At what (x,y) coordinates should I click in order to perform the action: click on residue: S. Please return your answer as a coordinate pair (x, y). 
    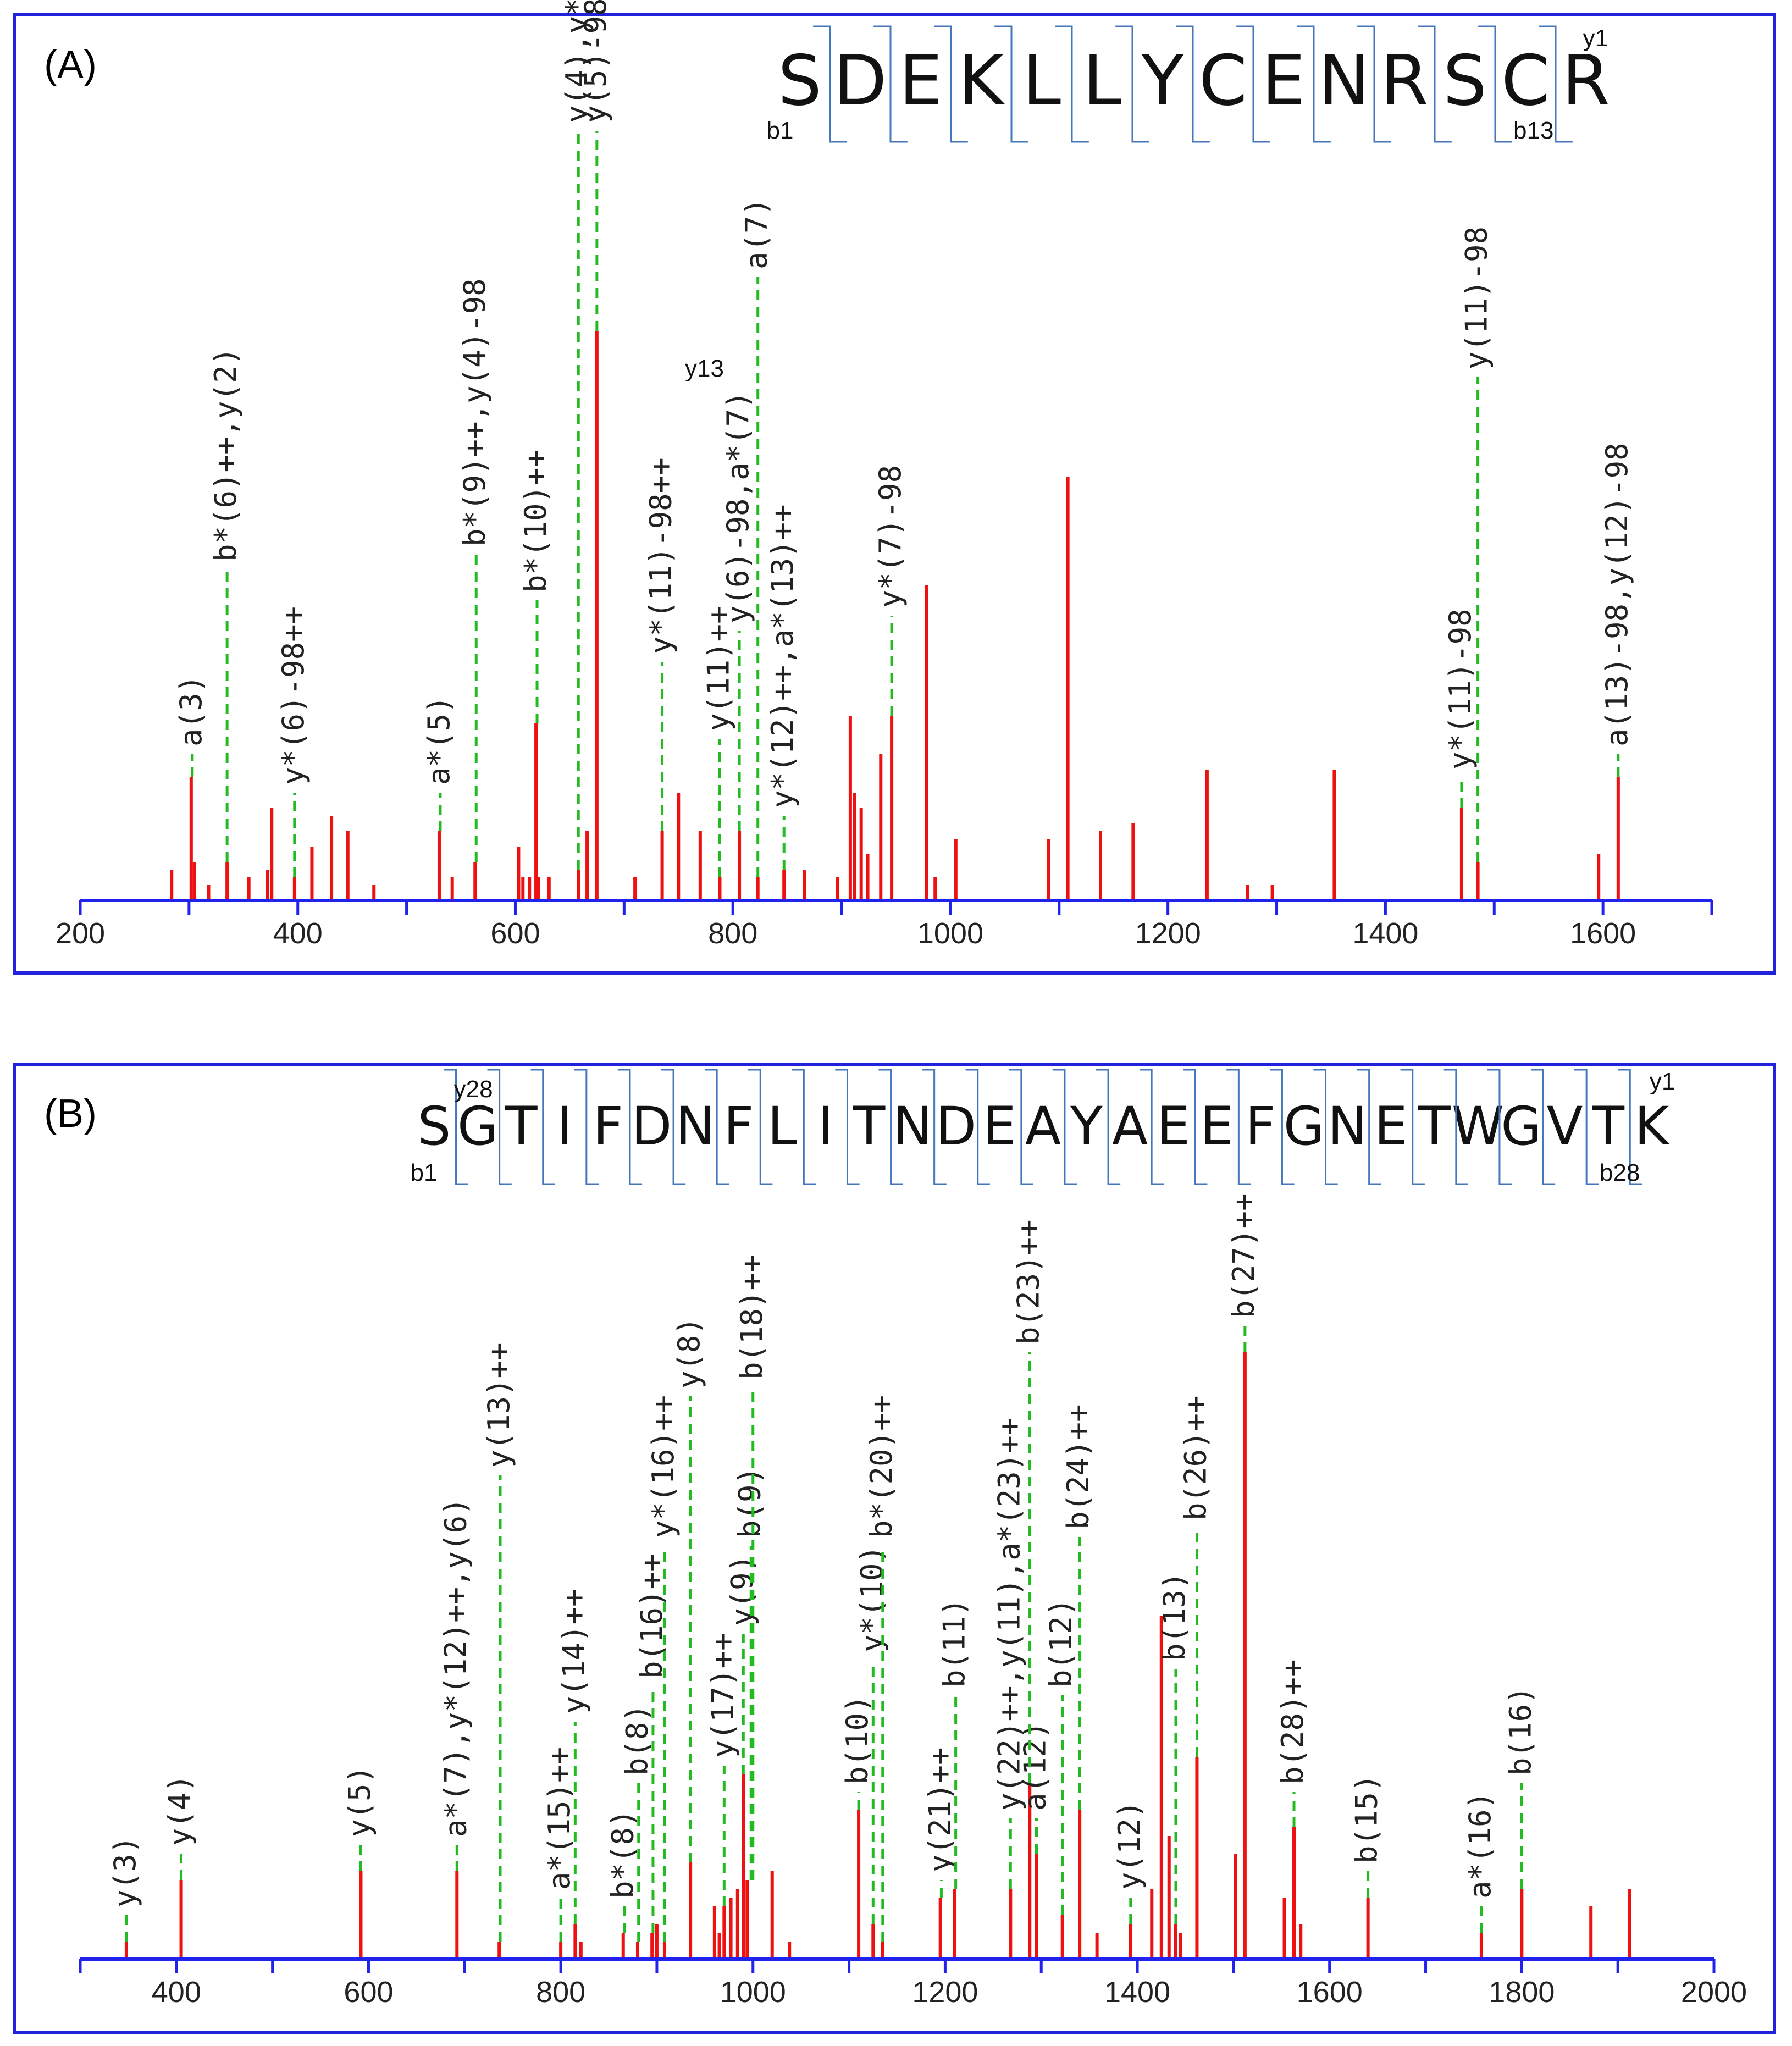
    Looking at the image, I should click on (1465, 80).